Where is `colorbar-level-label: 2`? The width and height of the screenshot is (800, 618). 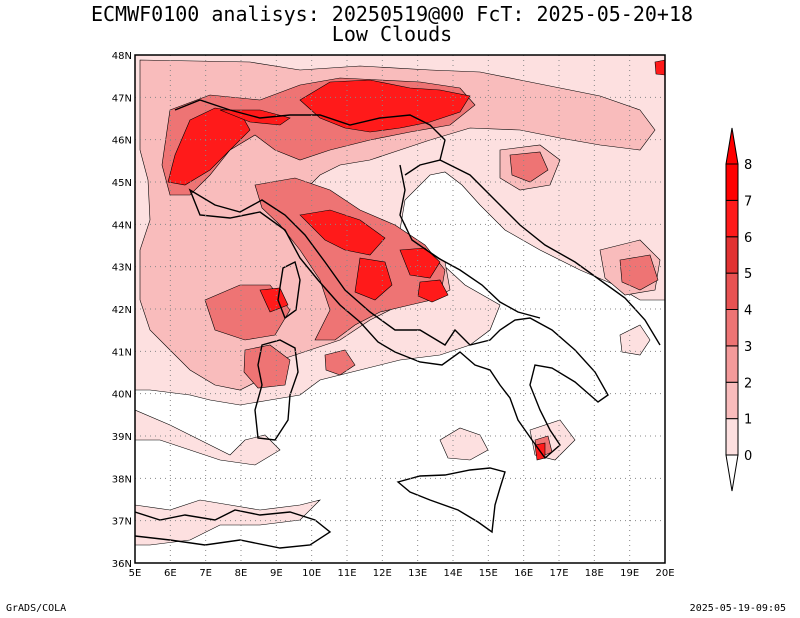
colorbar-level-label: 2 is located at coordinates (748, 383).